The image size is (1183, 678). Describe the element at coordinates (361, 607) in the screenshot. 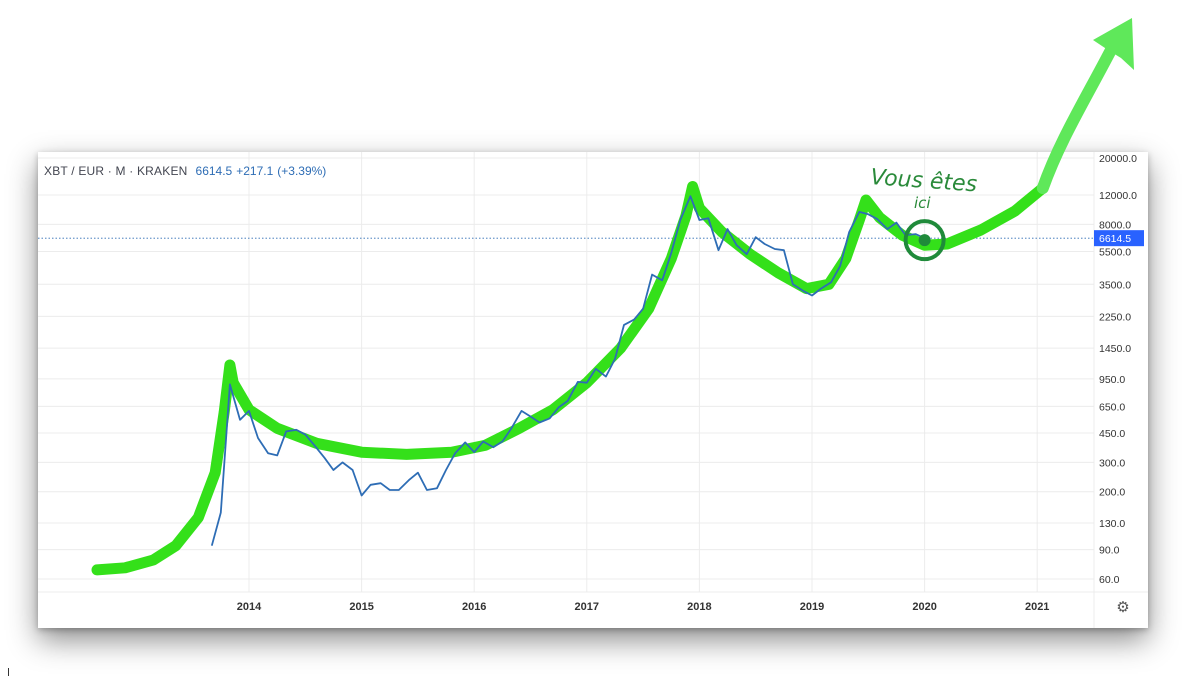

I see `x-tick-label: 2015` at that location.